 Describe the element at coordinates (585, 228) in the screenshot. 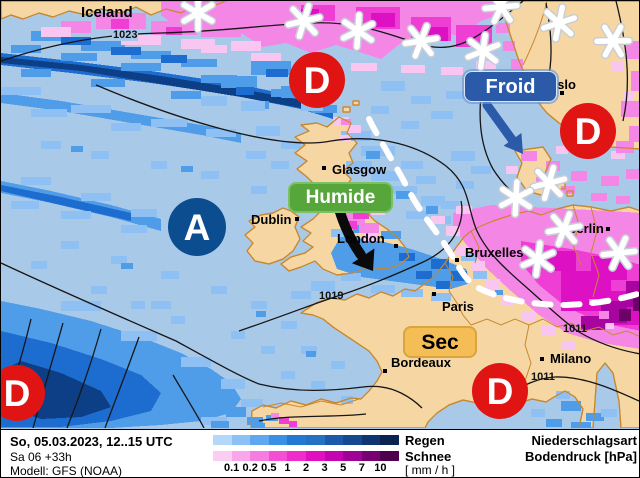

I see `city-label-berlin: Berlin` at that location.